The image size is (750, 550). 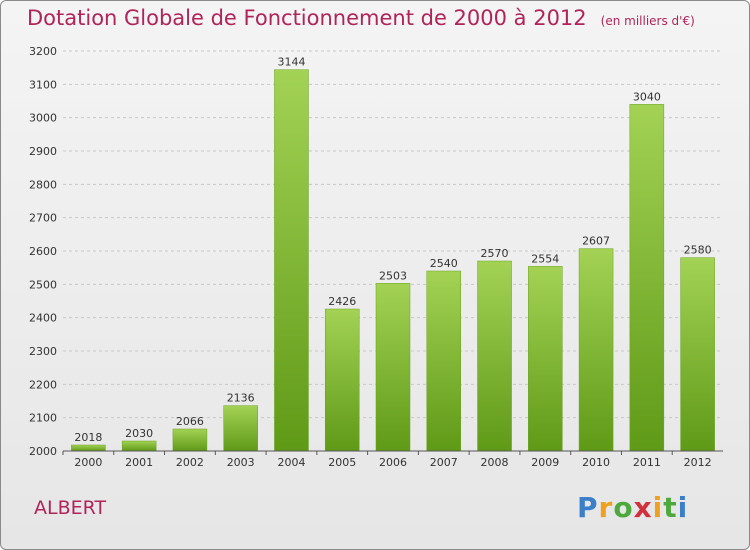 I want to click on bar-2011, so click(x=647, y=278).